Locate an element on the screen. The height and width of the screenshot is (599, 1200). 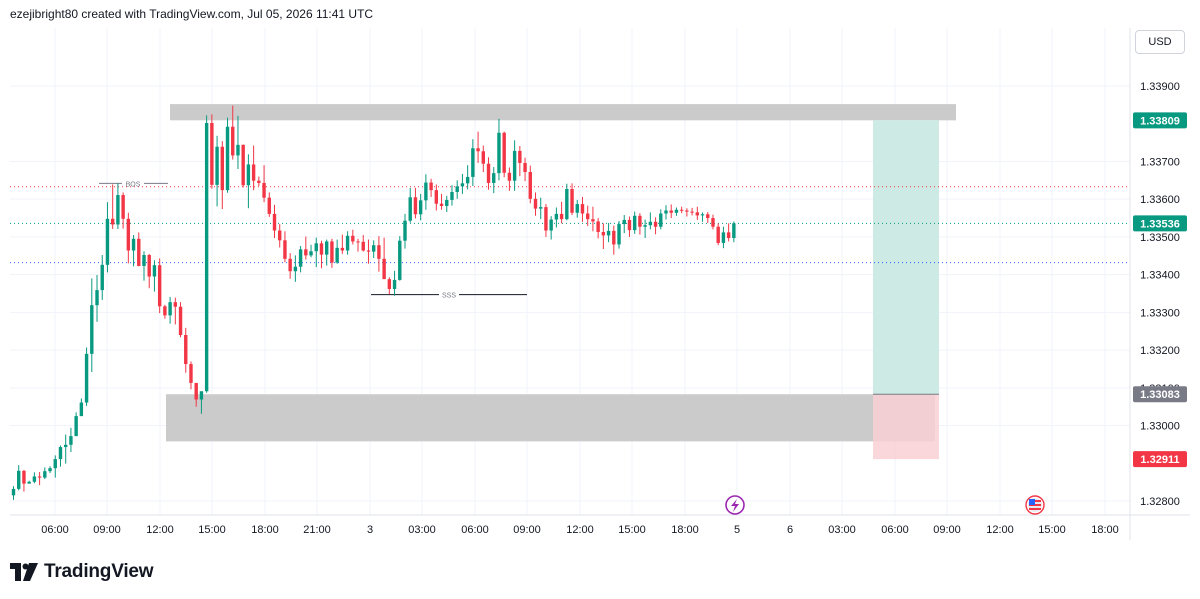
x-tick-label: 6 is located at coordinates (790, 530).